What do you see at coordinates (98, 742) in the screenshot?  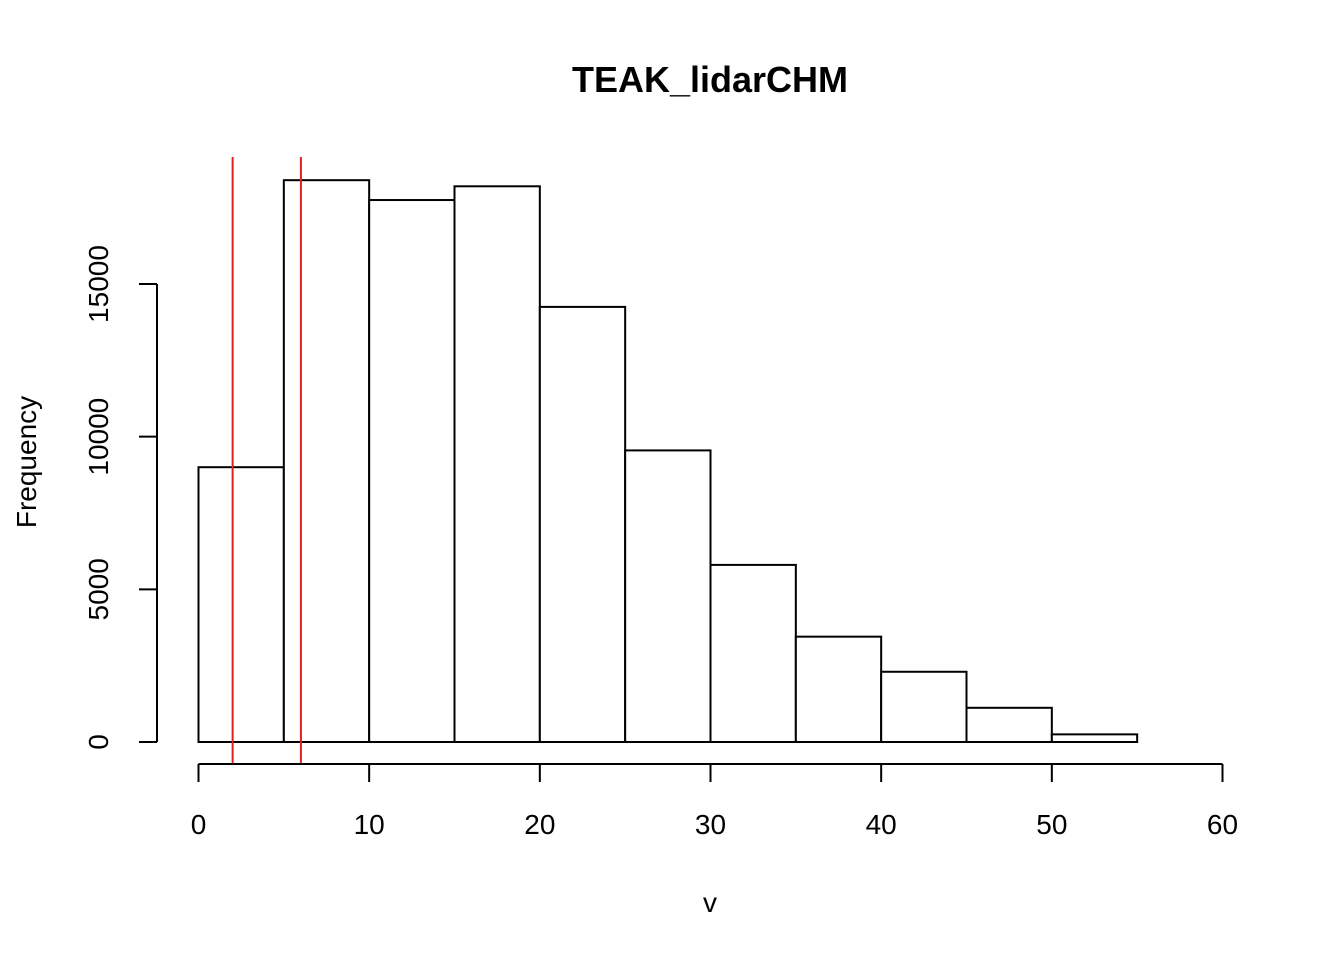 I see `y-tick-label: 0` at bounding box center [98, 742].